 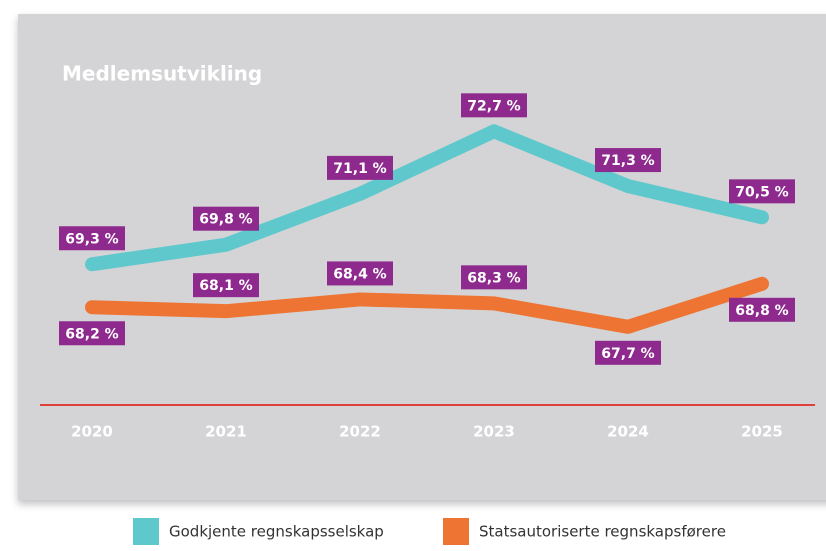 I want to click on value-label: 67,7 %, so click(x=627, y=354).